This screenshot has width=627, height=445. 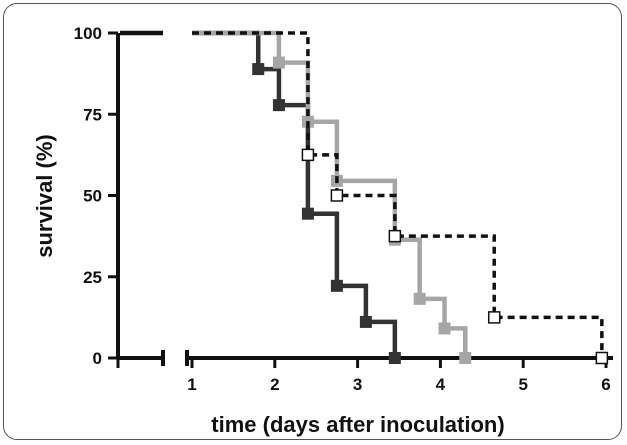 What do you see at coordinates (522, 384) in the screenshot?
I see `x-tick-label: 5` at bounding box center [522, 384].